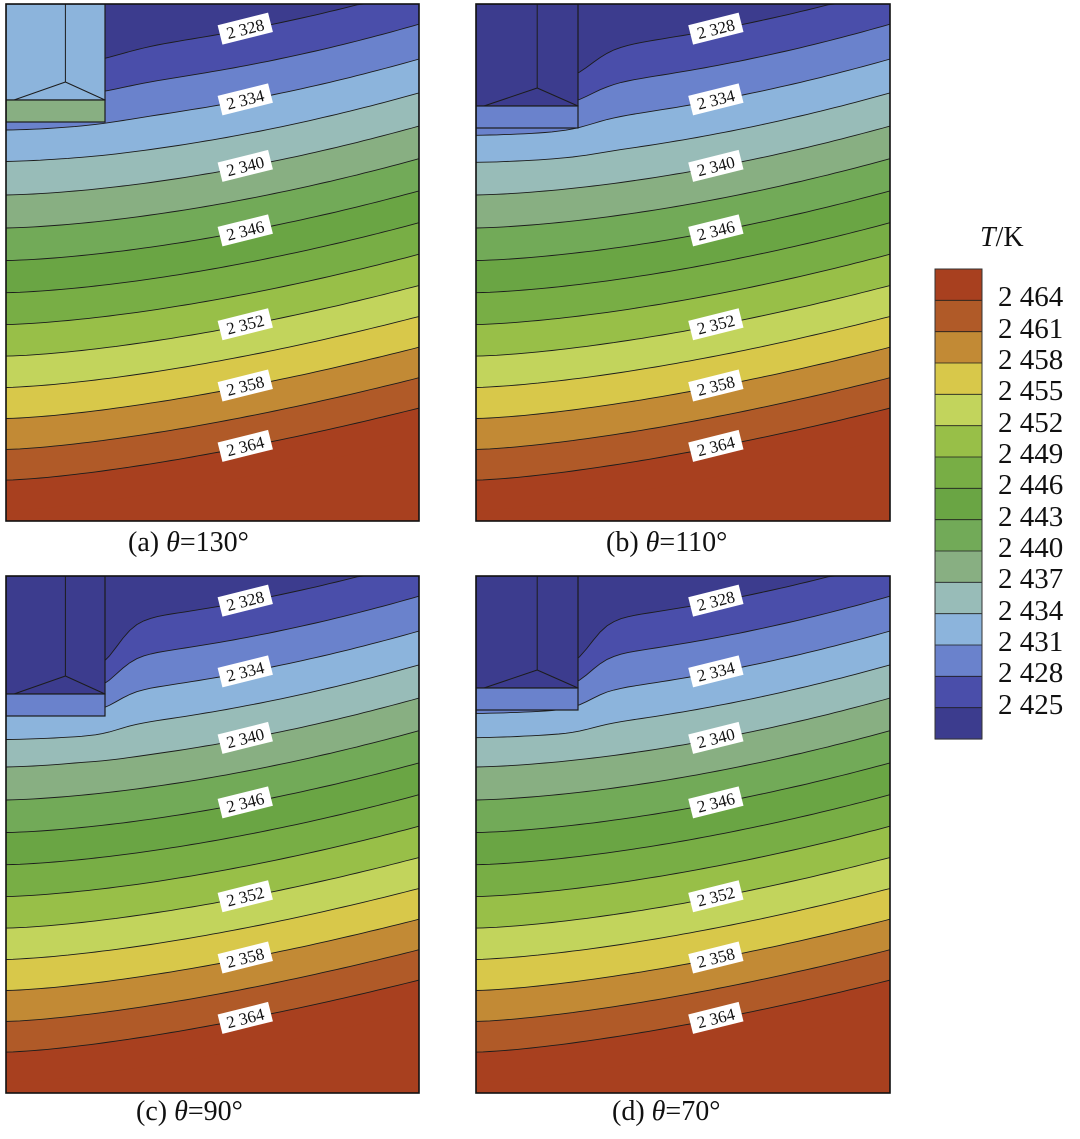 The width and height of the screenshot is (1080, 1139). I want to click on caption-d-prefix: (d), so click(632, 1111).